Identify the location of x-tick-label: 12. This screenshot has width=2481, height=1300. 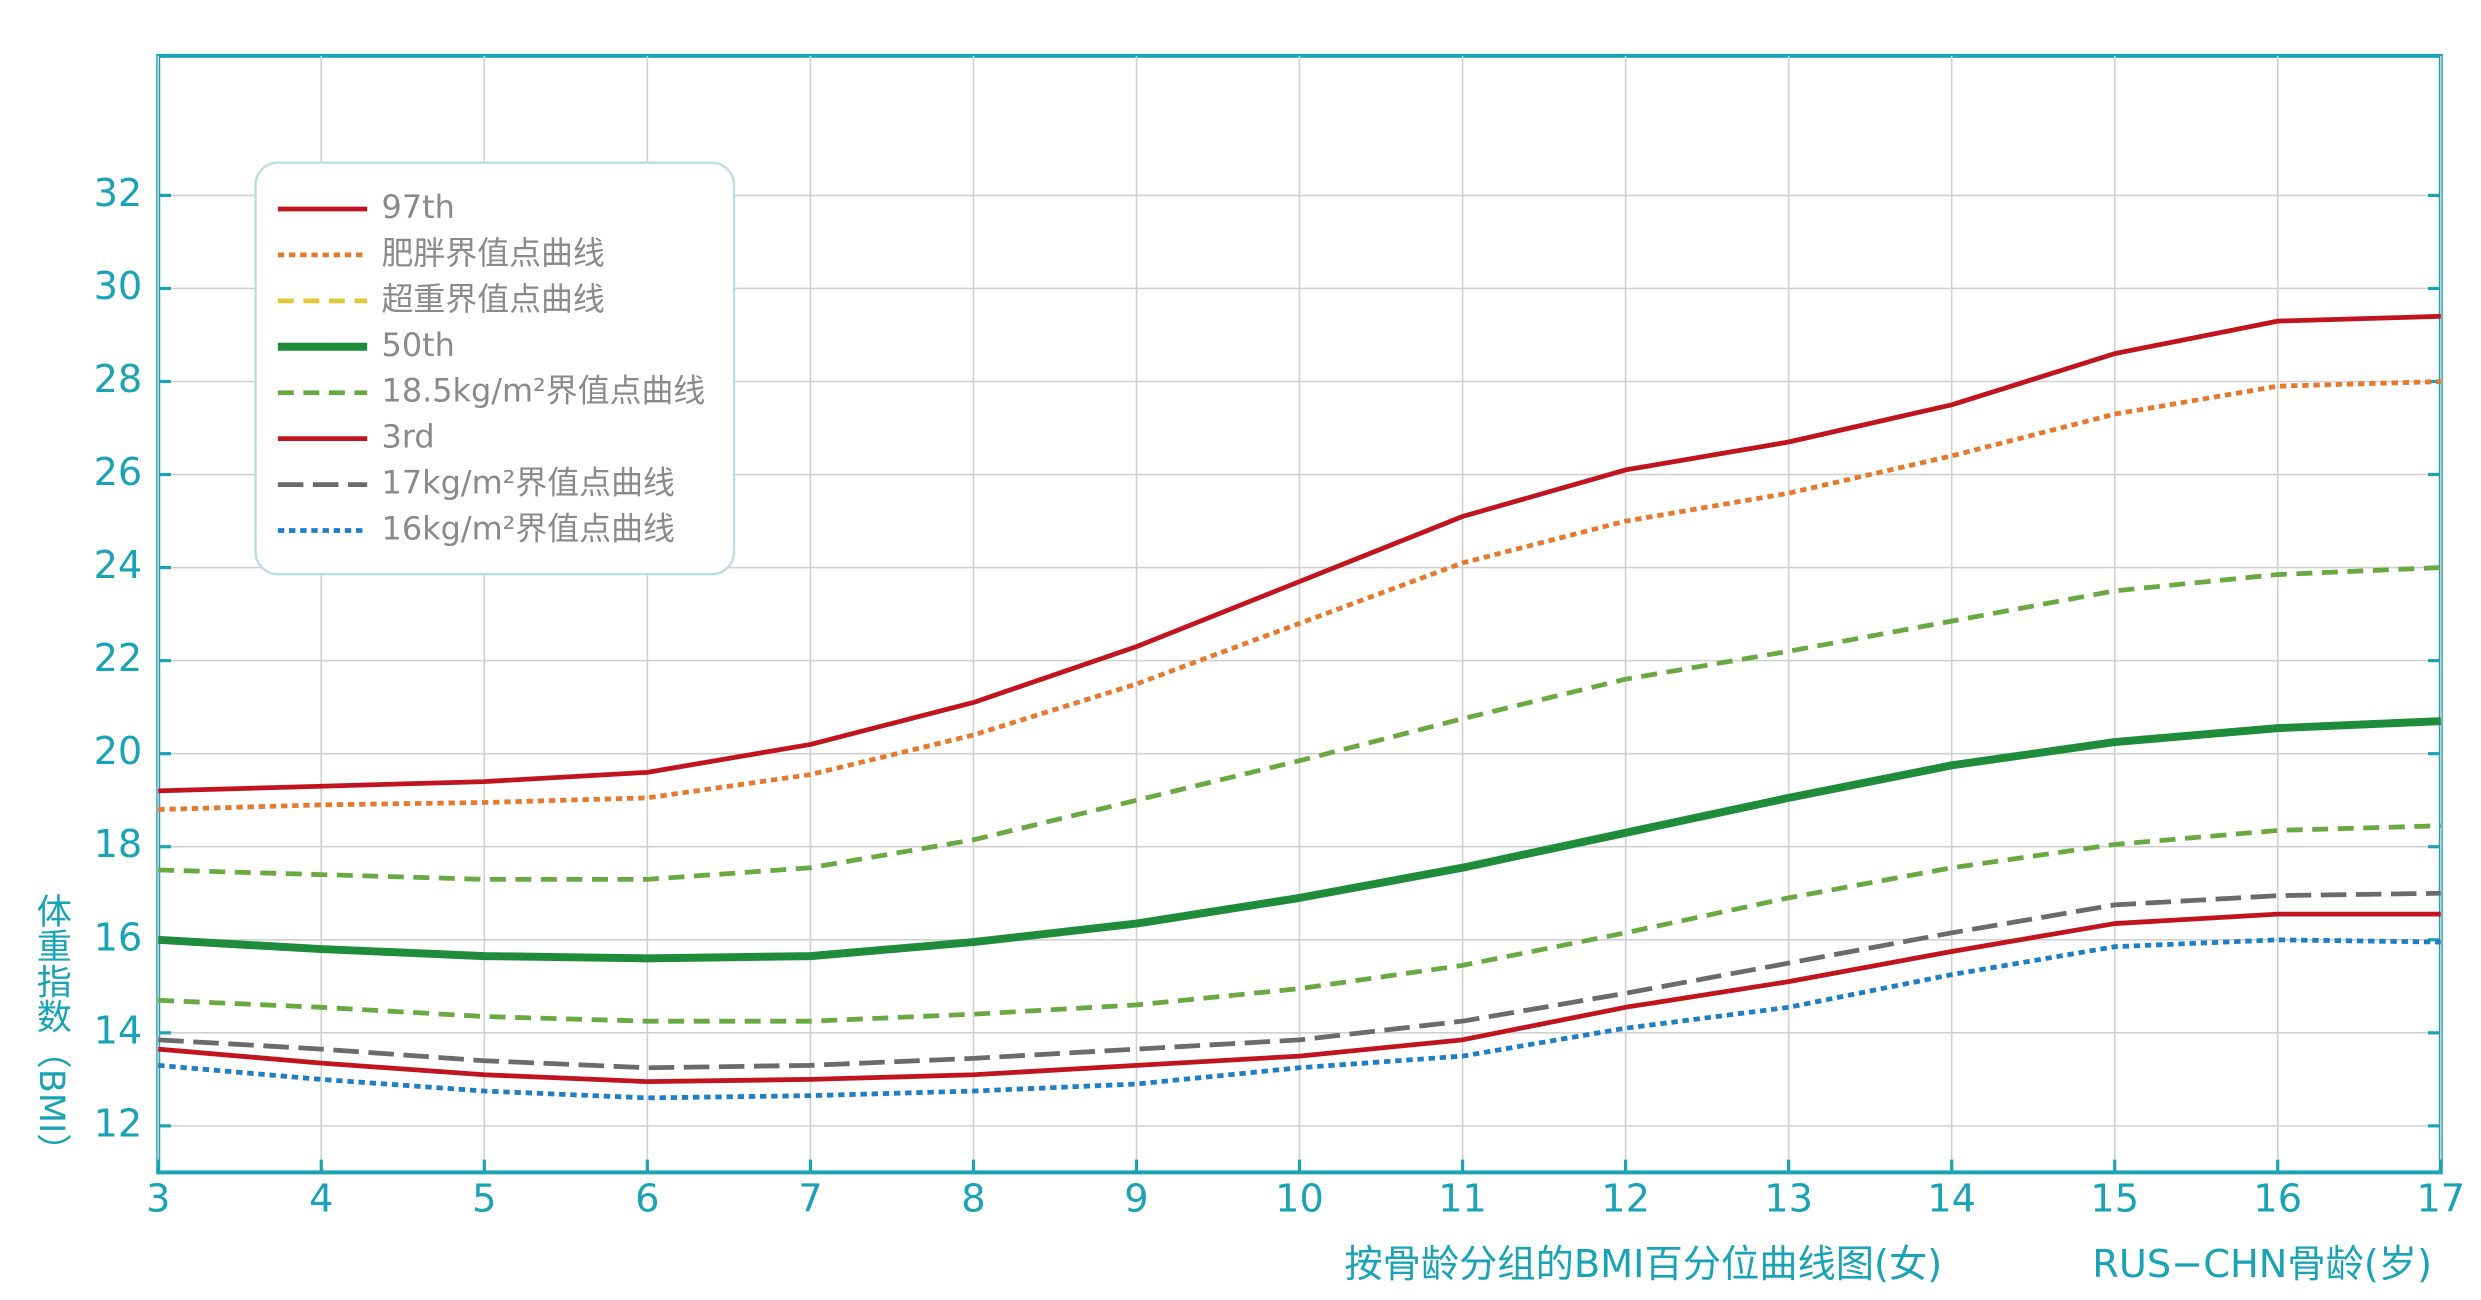
(1625, 1199).